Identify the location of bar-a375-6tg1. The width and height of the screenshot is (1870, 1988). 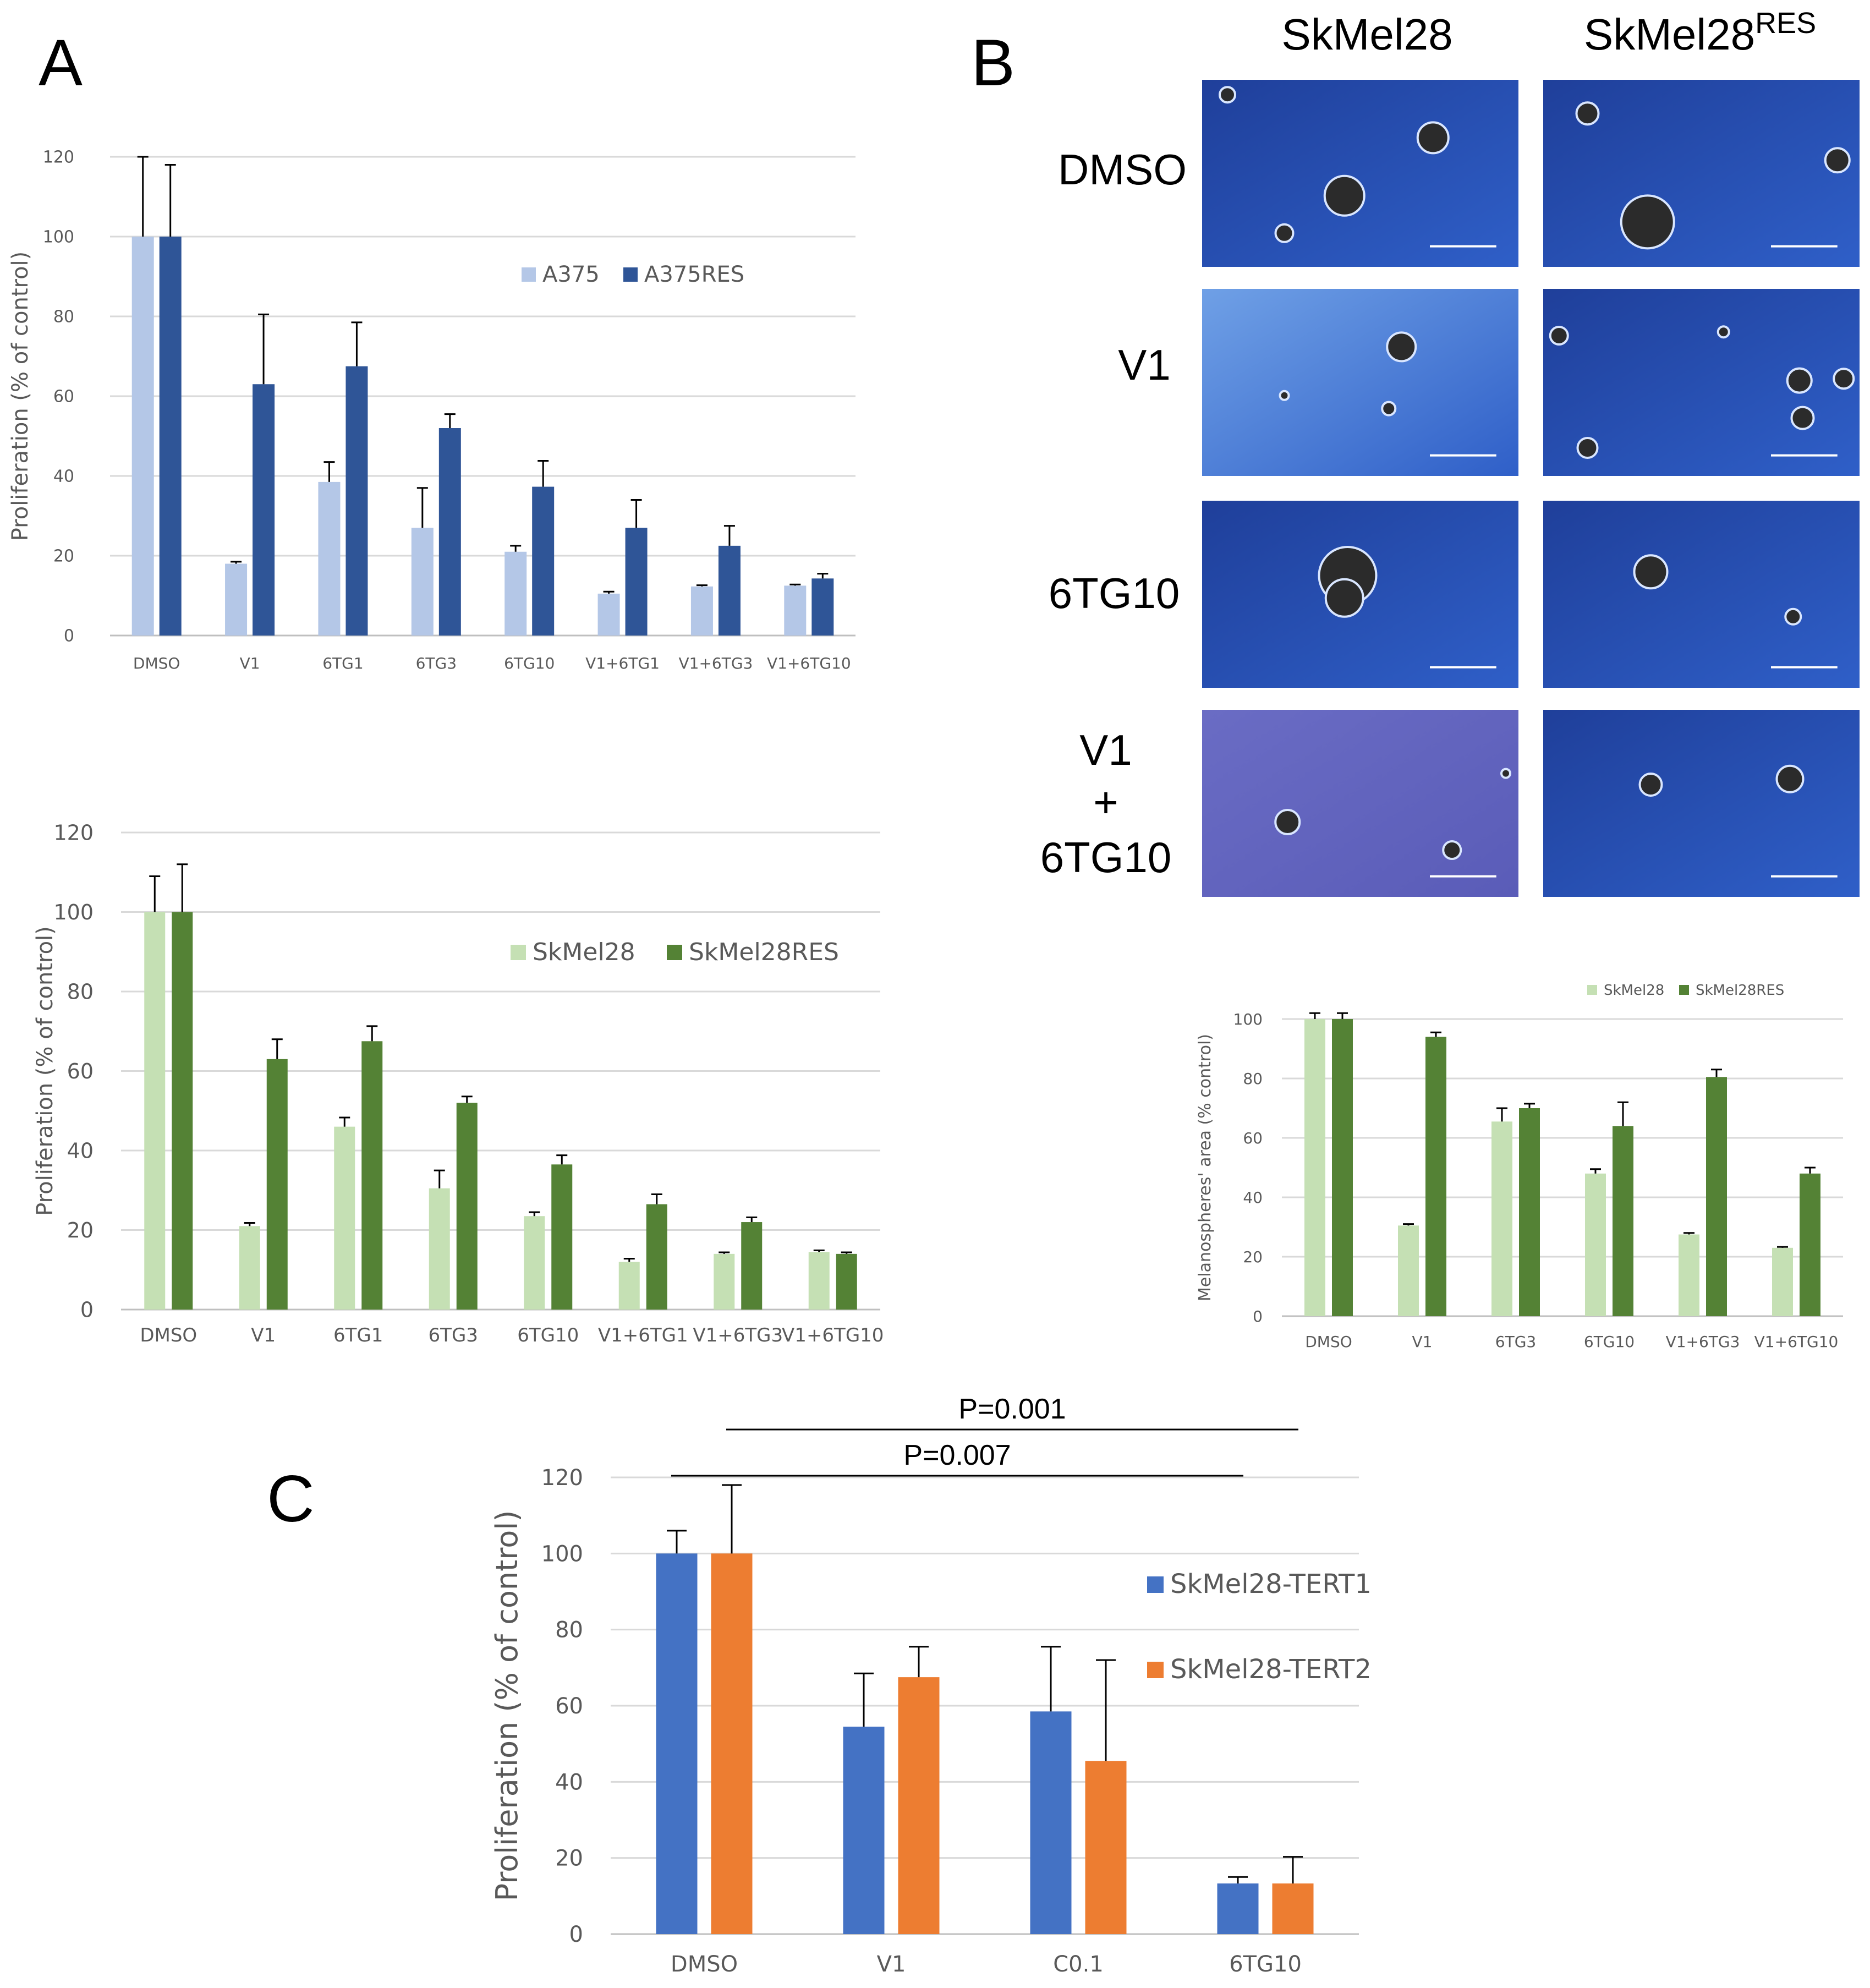
(329, 558).